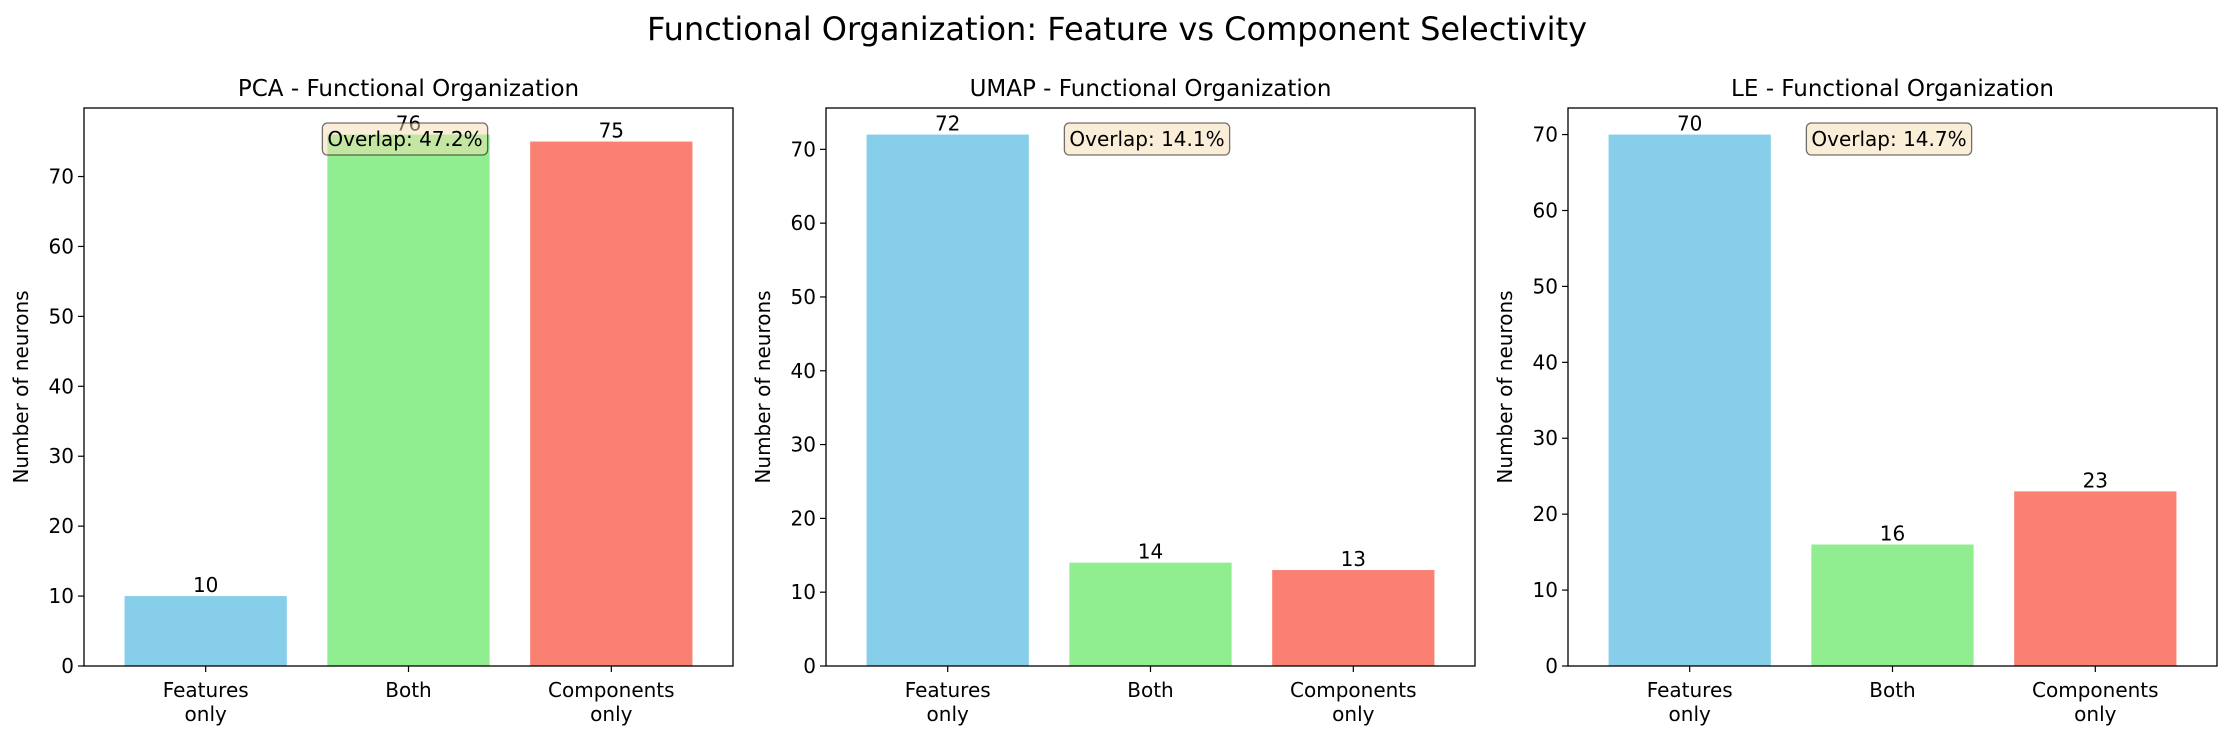 This screenshot has height=740, width=2234. What do you see at coordinates (1353, 559) in the screenshot?
I see `bar-value-label: 13` at bounding box center [1353, 559].